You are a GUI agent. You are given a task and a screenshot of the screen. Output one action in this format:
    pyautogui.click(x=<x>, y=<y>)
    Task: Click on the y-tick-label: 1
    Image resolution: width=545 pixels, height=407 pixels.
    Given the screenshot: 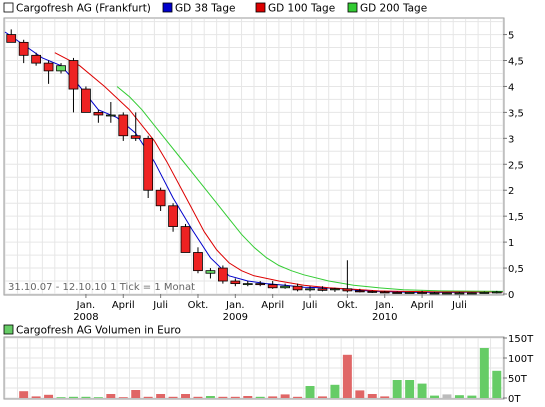 What is the action you would take?
    pyautogui.click(x=511, y=243)
    